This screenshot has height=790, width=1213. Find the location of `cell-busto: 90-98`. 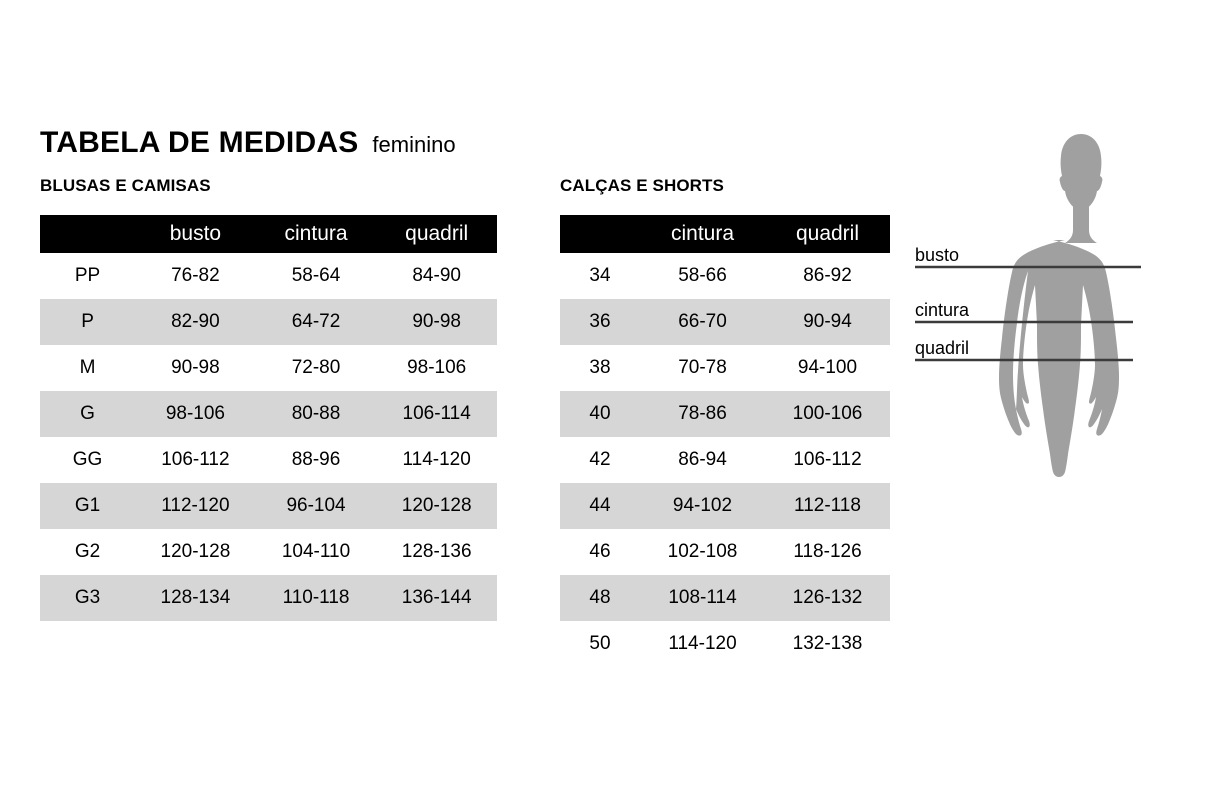

cell-busto: 90-98 is located at coordinates (195, 368).